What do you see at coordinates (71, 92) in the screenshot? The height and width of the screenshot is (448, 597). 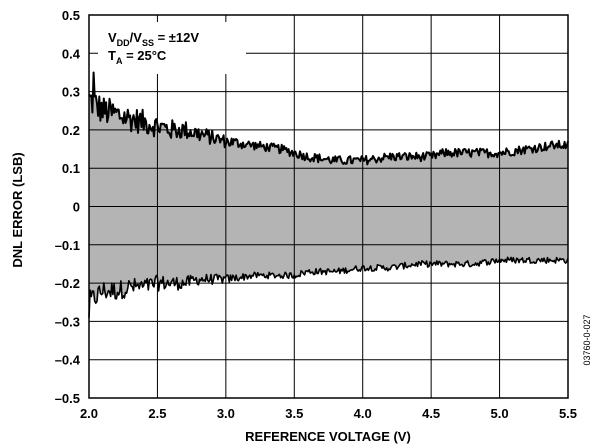 I see `y-tick-label: 0.3` at bounding box center [71, 92].